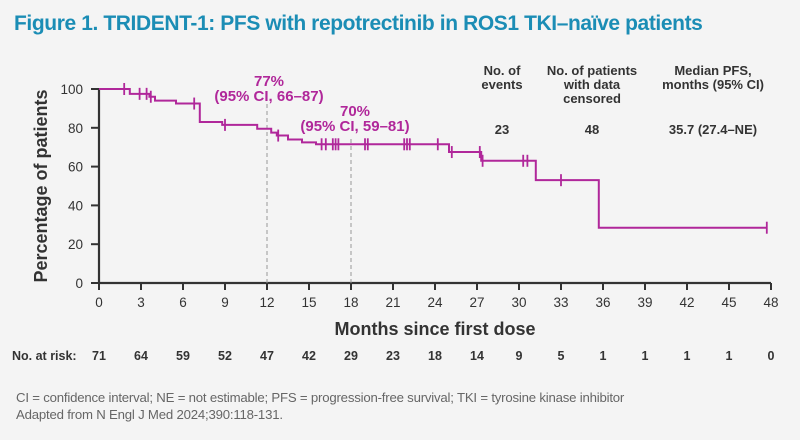  What do you see at coordinates (351, 356) in the screenshot?
I see `at-risk-value: 29` at bounding box center [351, 356].